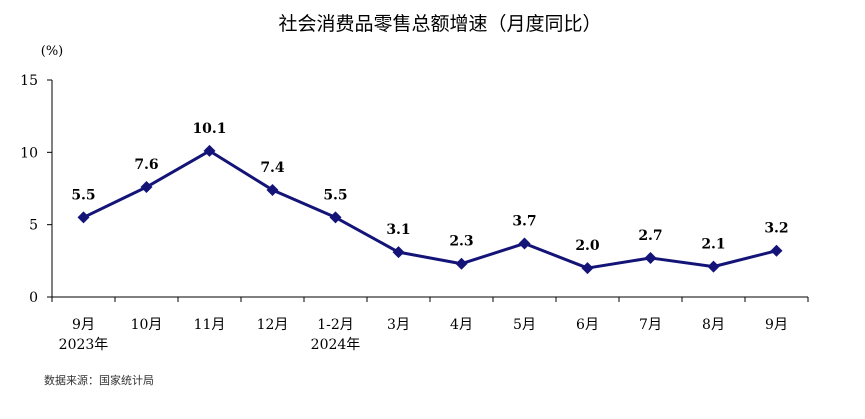 This screenshot has width=865, height=419. What do you see at coordinates (398, 230) in the screenshot?
I see `data-label: 3.1` at bounding box center [398, 230].